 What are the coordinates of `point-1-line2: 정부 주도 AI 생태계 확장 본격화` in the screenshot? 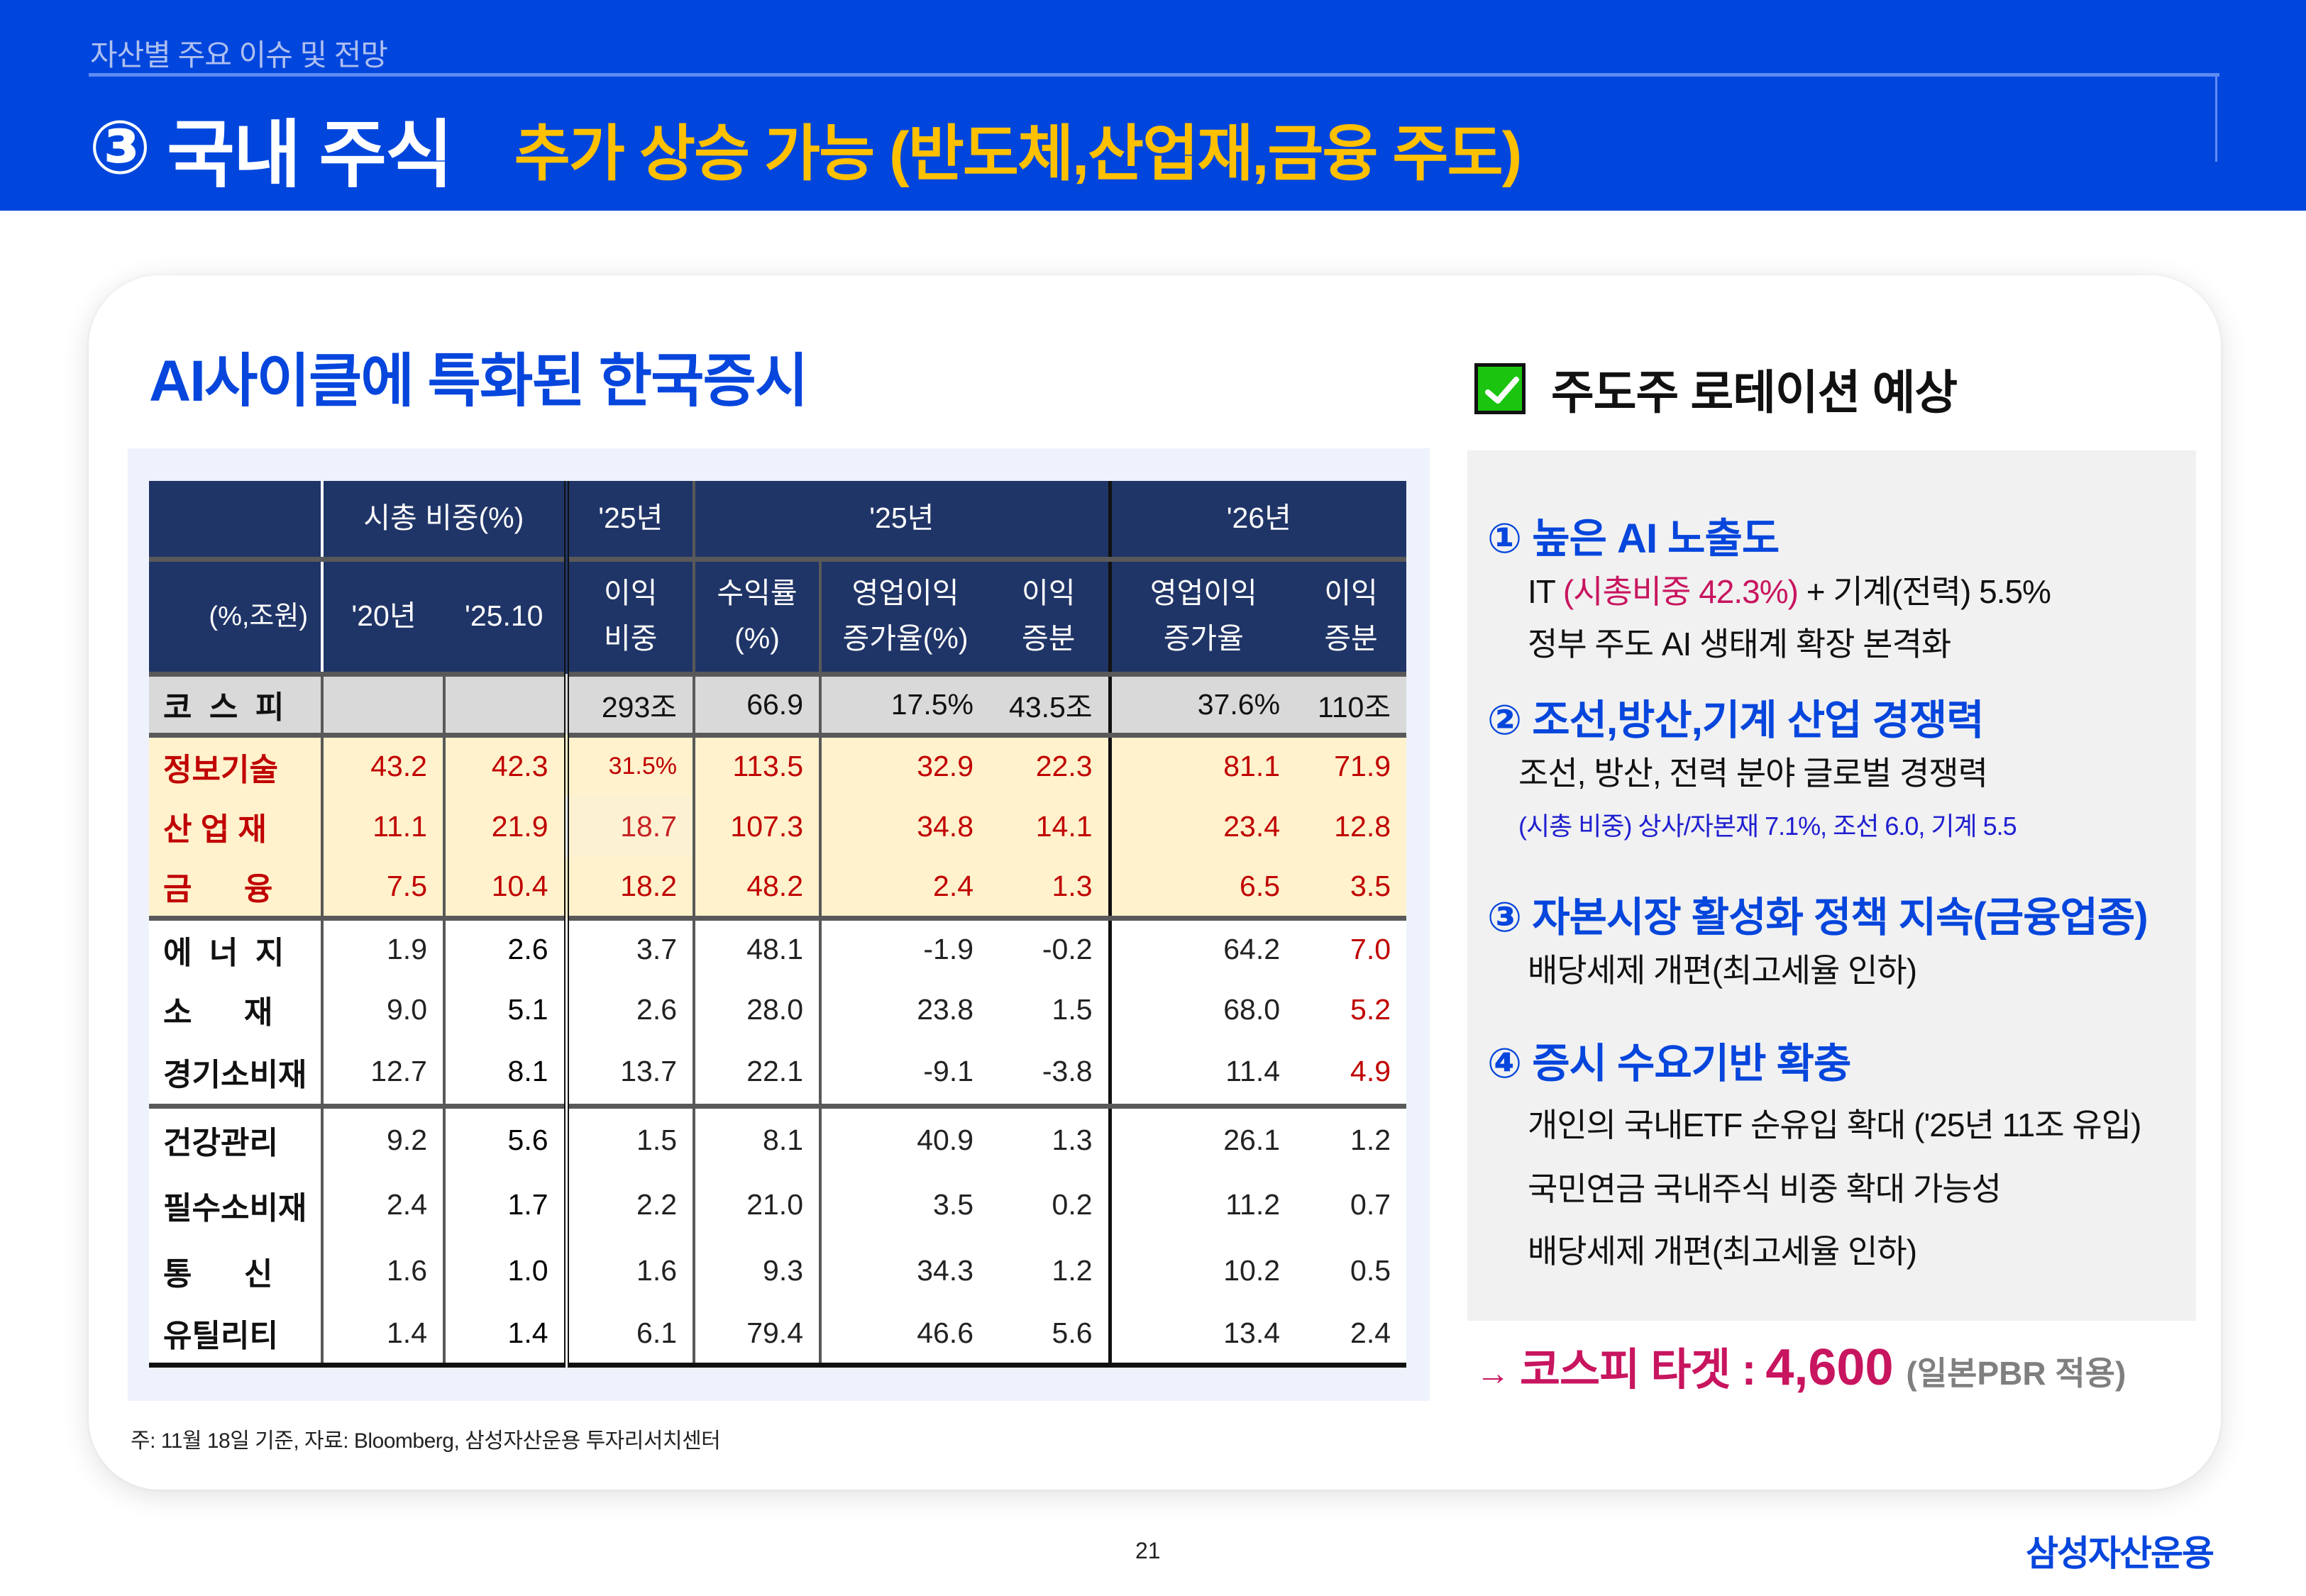 It's located at (1739, 644).